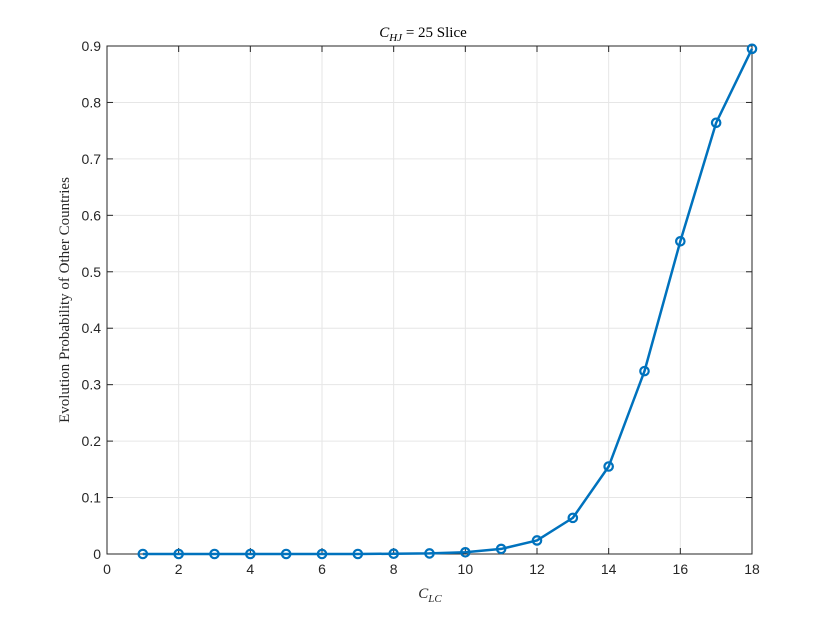  Describe the element at coordinates (434, 33) in the screenshot. I see `chart-title-rest: = 25 Slice` at that location.